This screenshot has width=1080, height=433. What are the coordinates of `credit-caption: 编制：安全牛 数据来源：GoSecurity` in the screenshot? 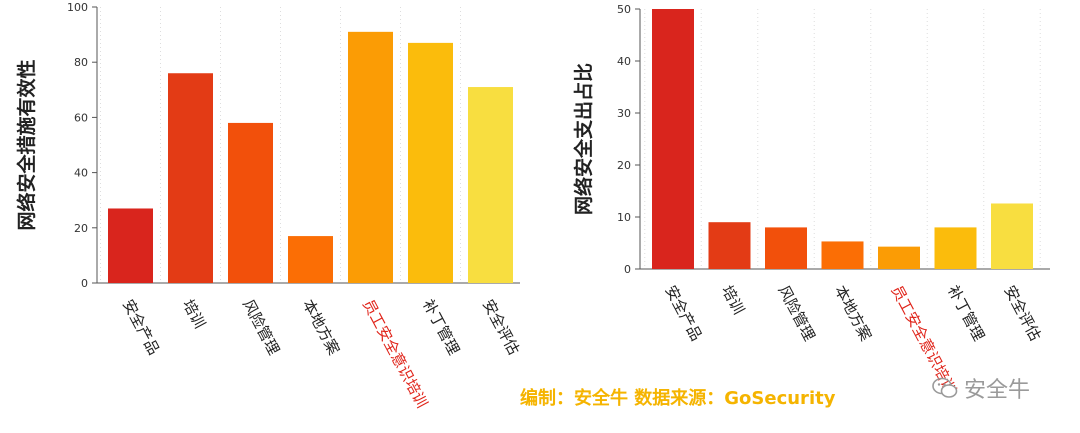 It's located at (678, 398).